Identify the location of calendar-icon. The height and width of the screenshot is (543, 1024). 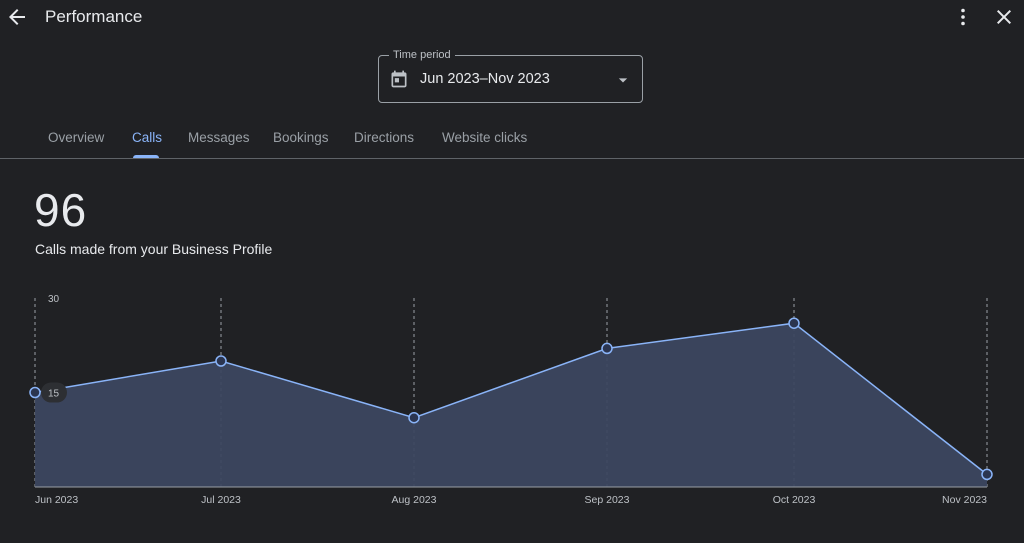
(399, 79).